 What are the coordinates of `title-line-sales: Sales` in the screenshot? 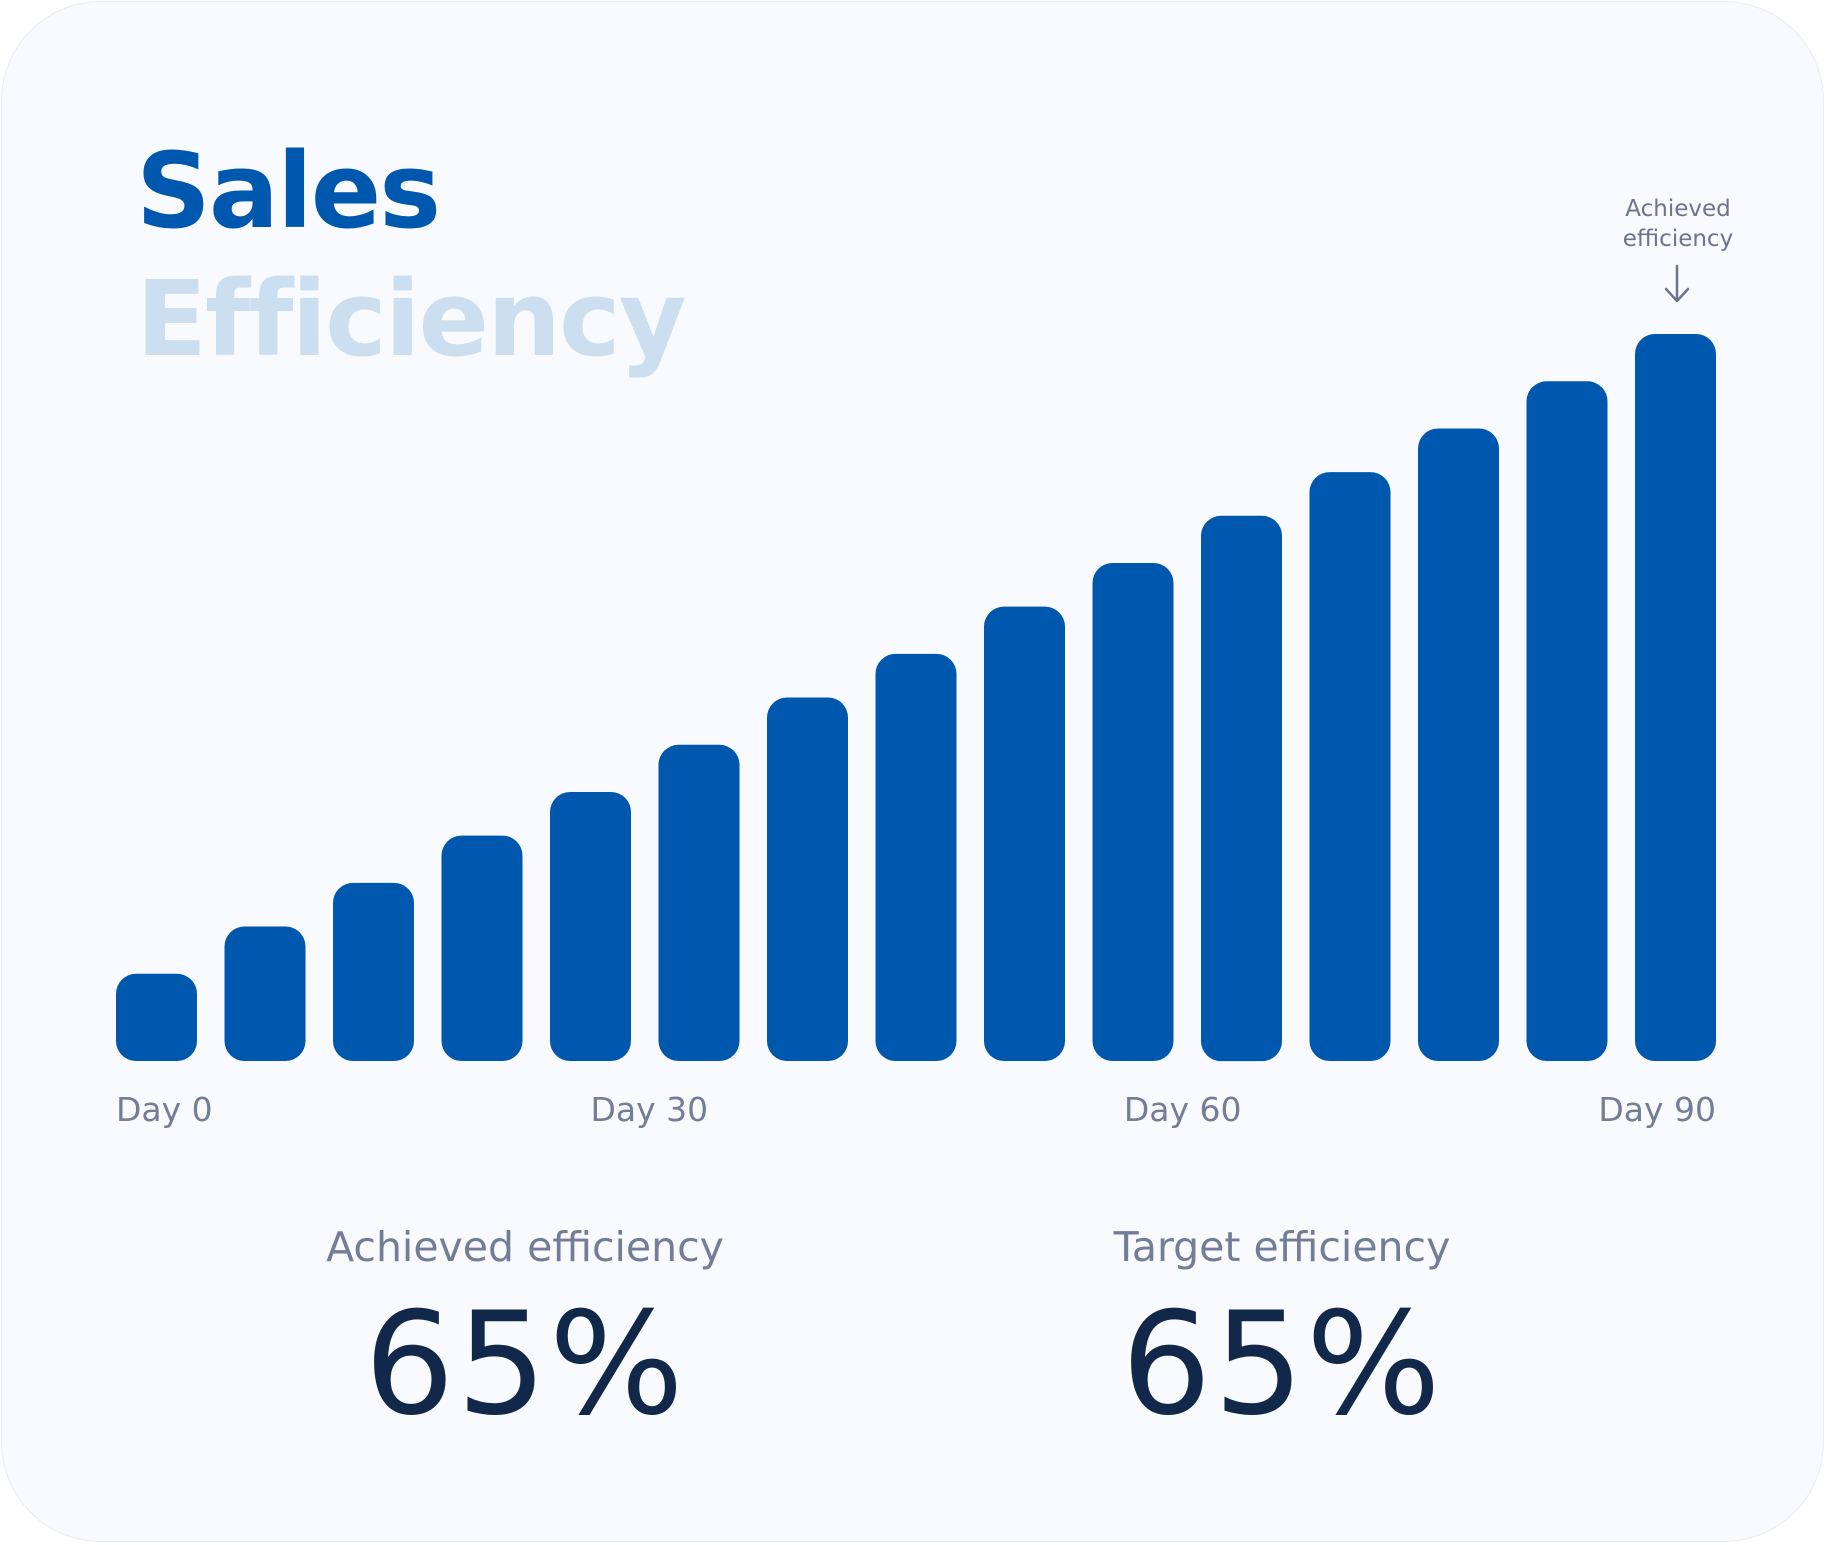 It's located at (288, 191).